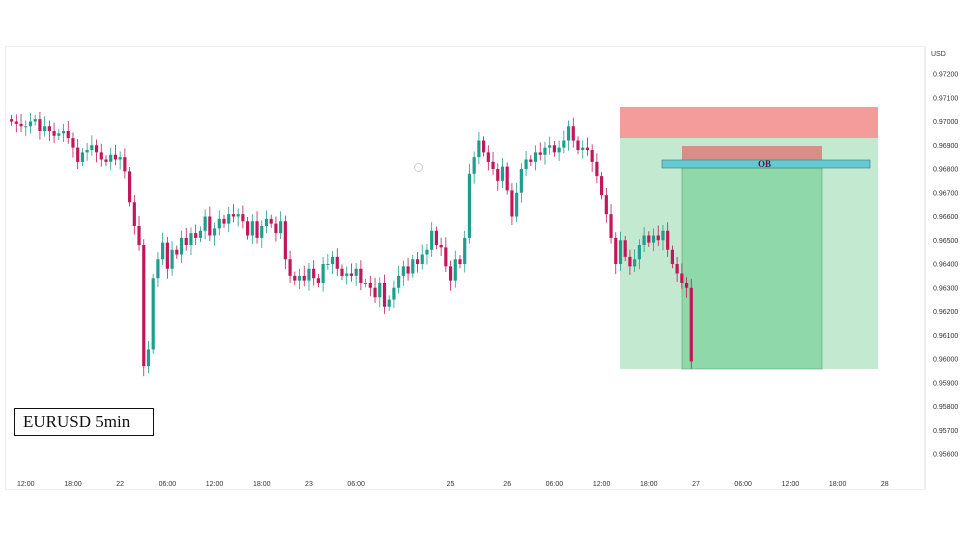  What do you see at coordinates (938, 54) in the screenshot?
I see `currency-label: USD` at bounding box center [938, 54].